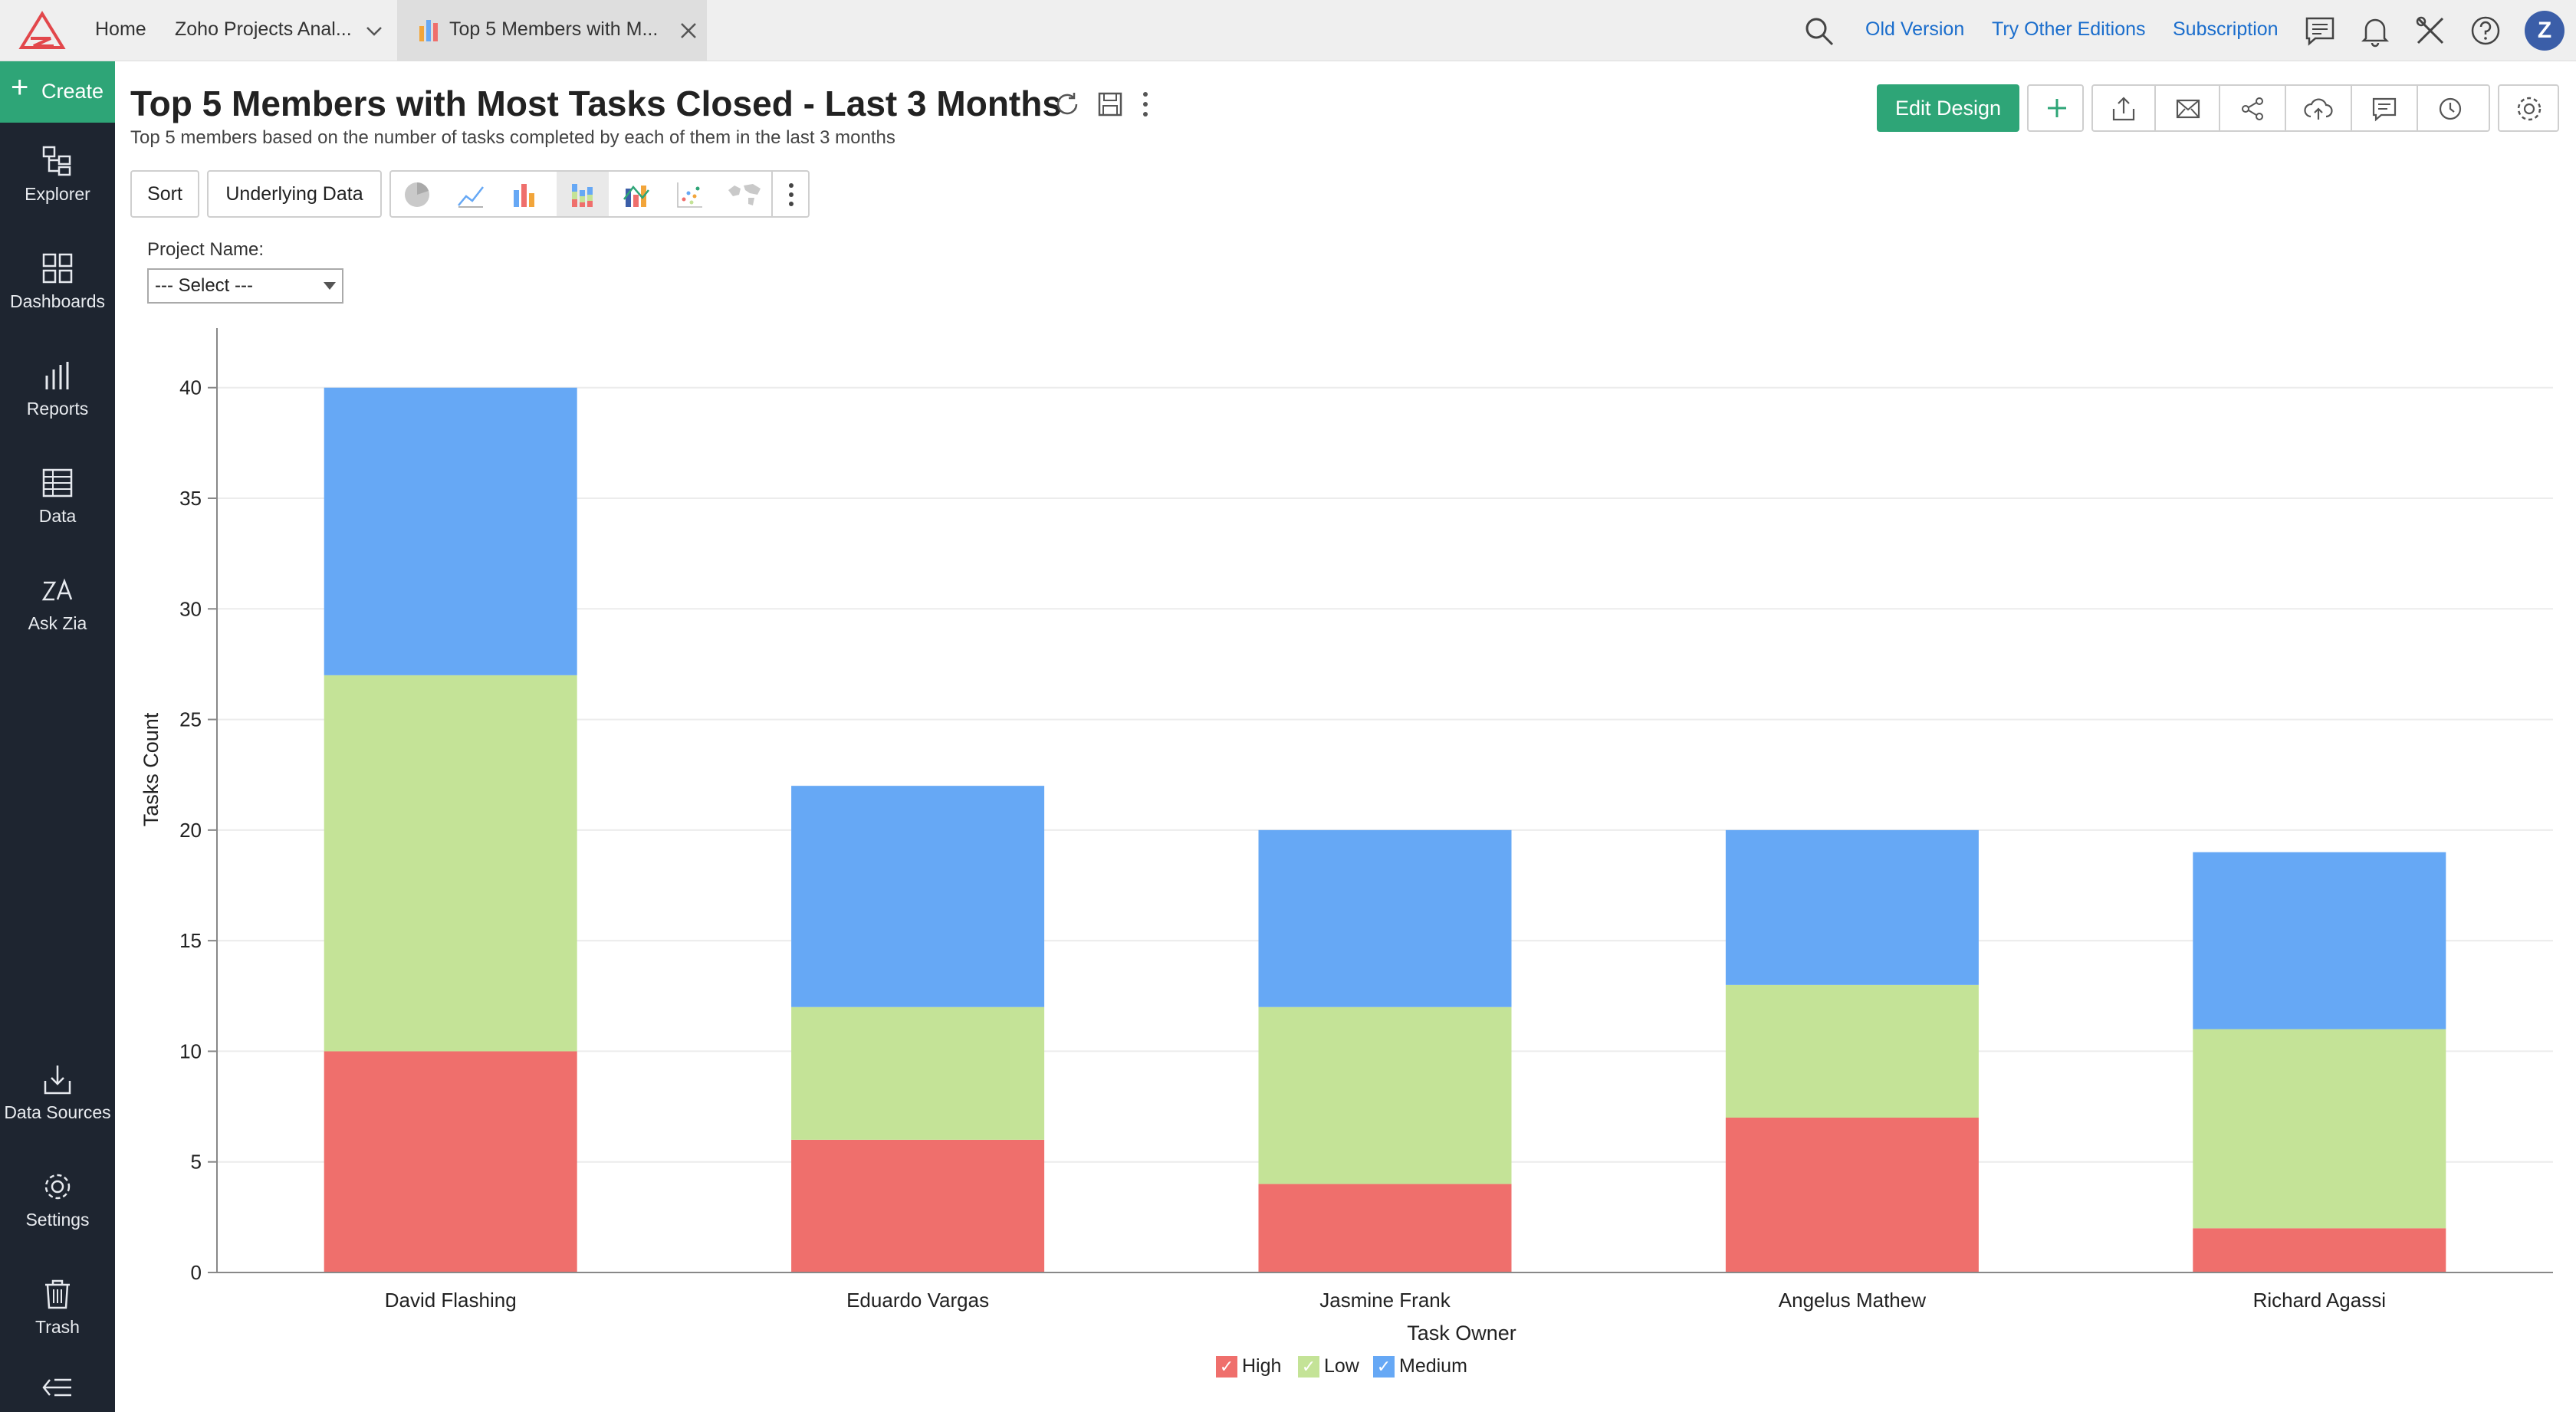 This screenshot has width=2576, height=1412. I want to click on scatter-chart-icon, so click(690, 194).